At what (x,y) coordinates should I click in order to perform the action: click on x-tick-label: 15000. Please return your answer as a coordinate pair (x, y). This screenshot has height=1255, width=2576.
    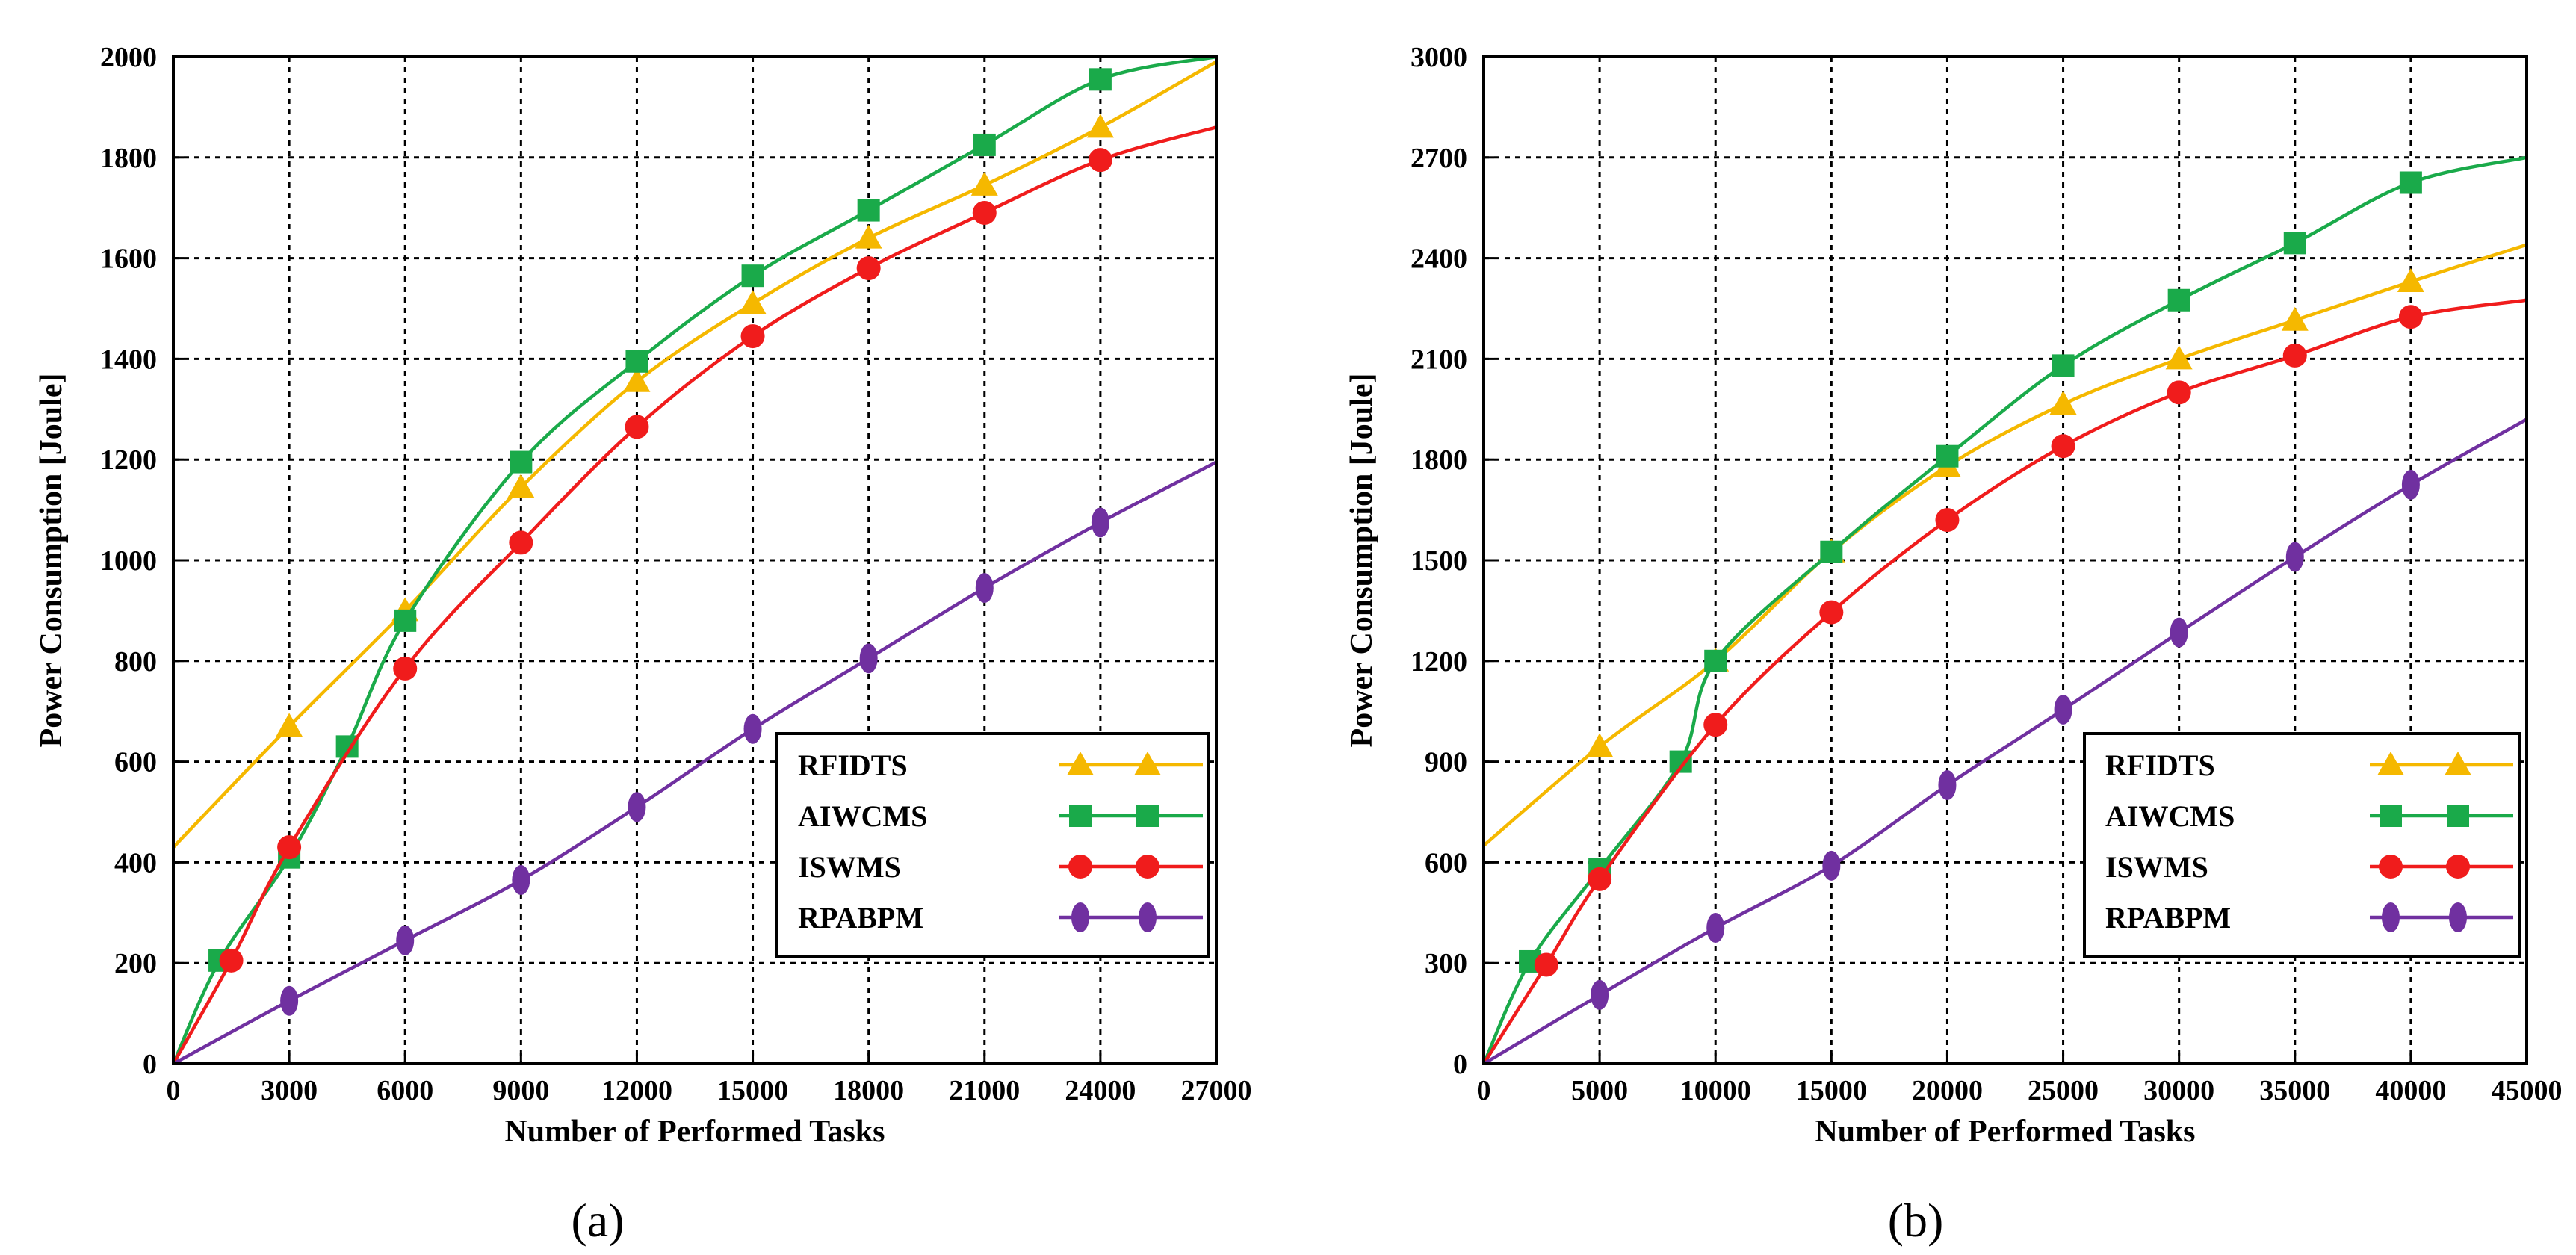
    Looking at the image, I should click on (752, 1090).